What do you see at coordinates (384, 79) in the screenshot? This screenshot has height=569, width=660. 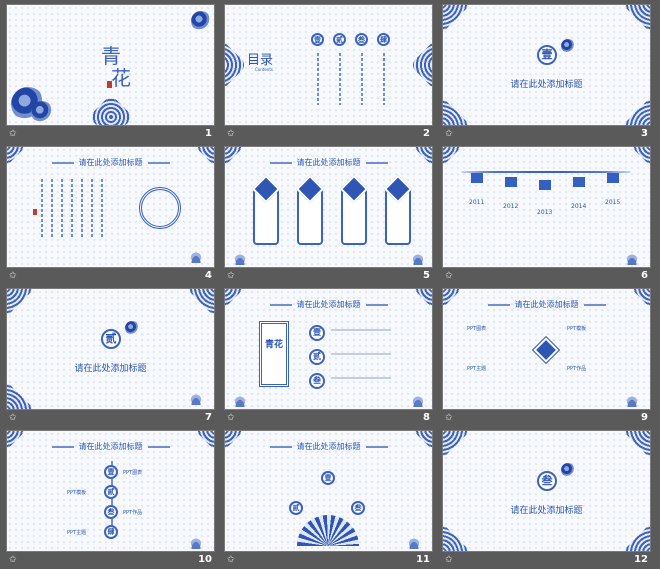 I see `toc-item-4-text` at bounding box center [384, 79].